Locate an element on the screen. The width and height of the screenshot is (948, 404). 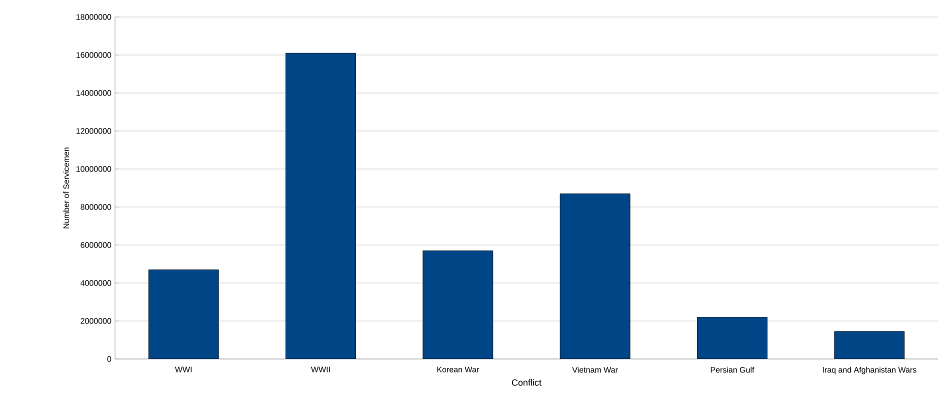
x-tick-label: WWII is located at coordinates (320, 369).